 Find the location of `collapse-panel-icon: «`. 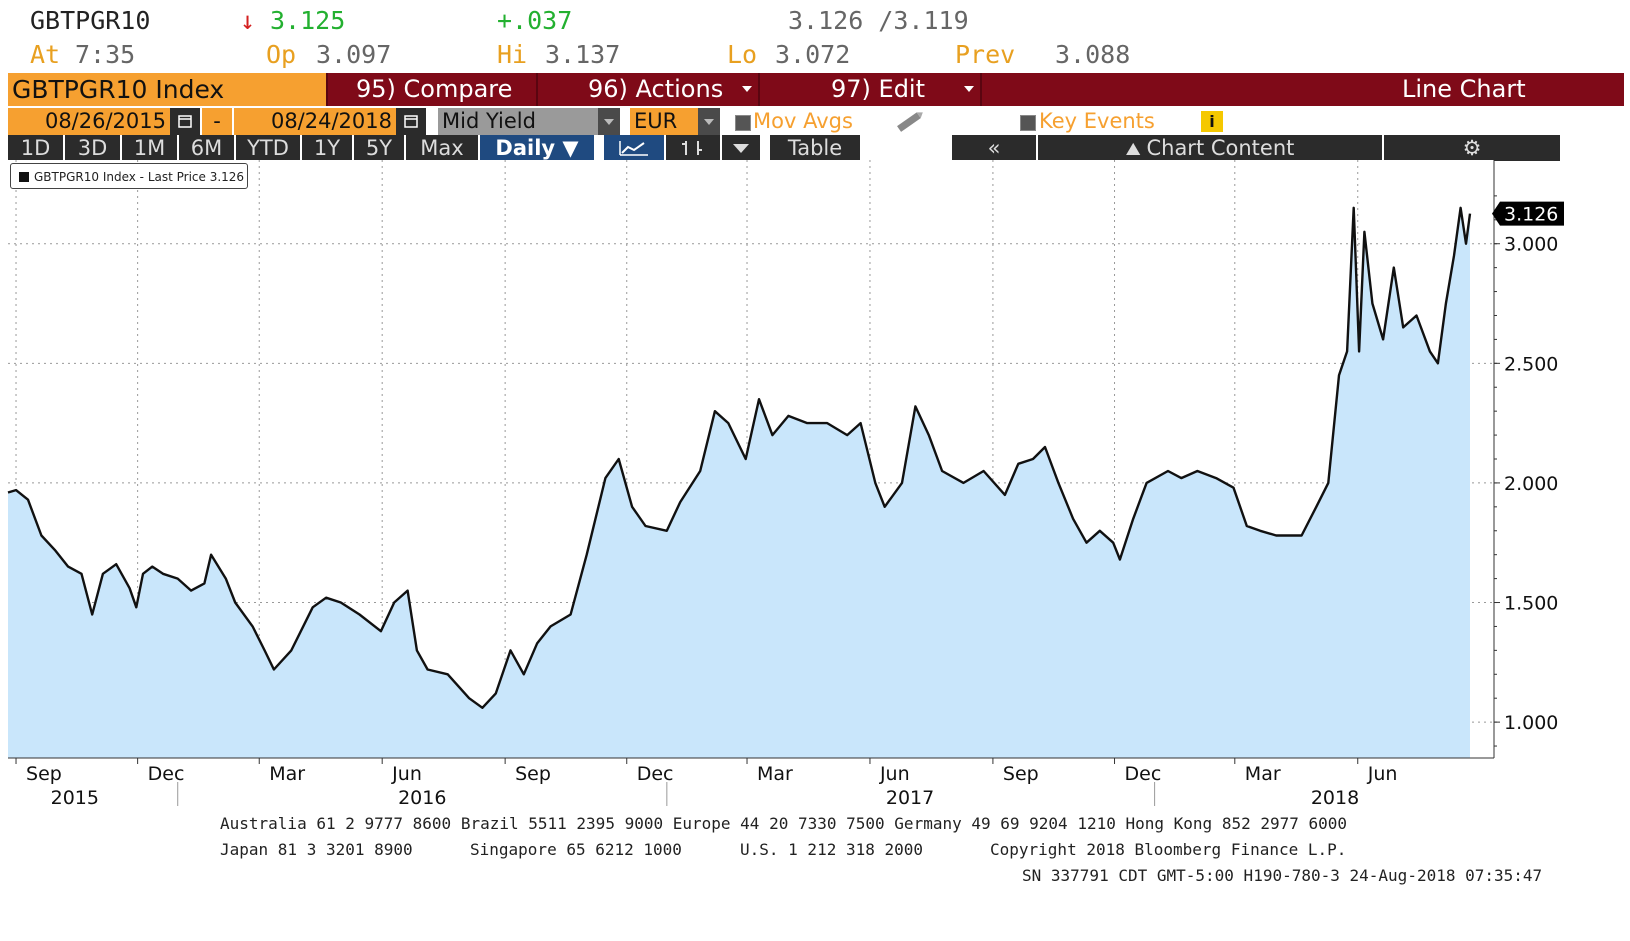

collapse-panel-icon: « is located at coordinates (994, 148).